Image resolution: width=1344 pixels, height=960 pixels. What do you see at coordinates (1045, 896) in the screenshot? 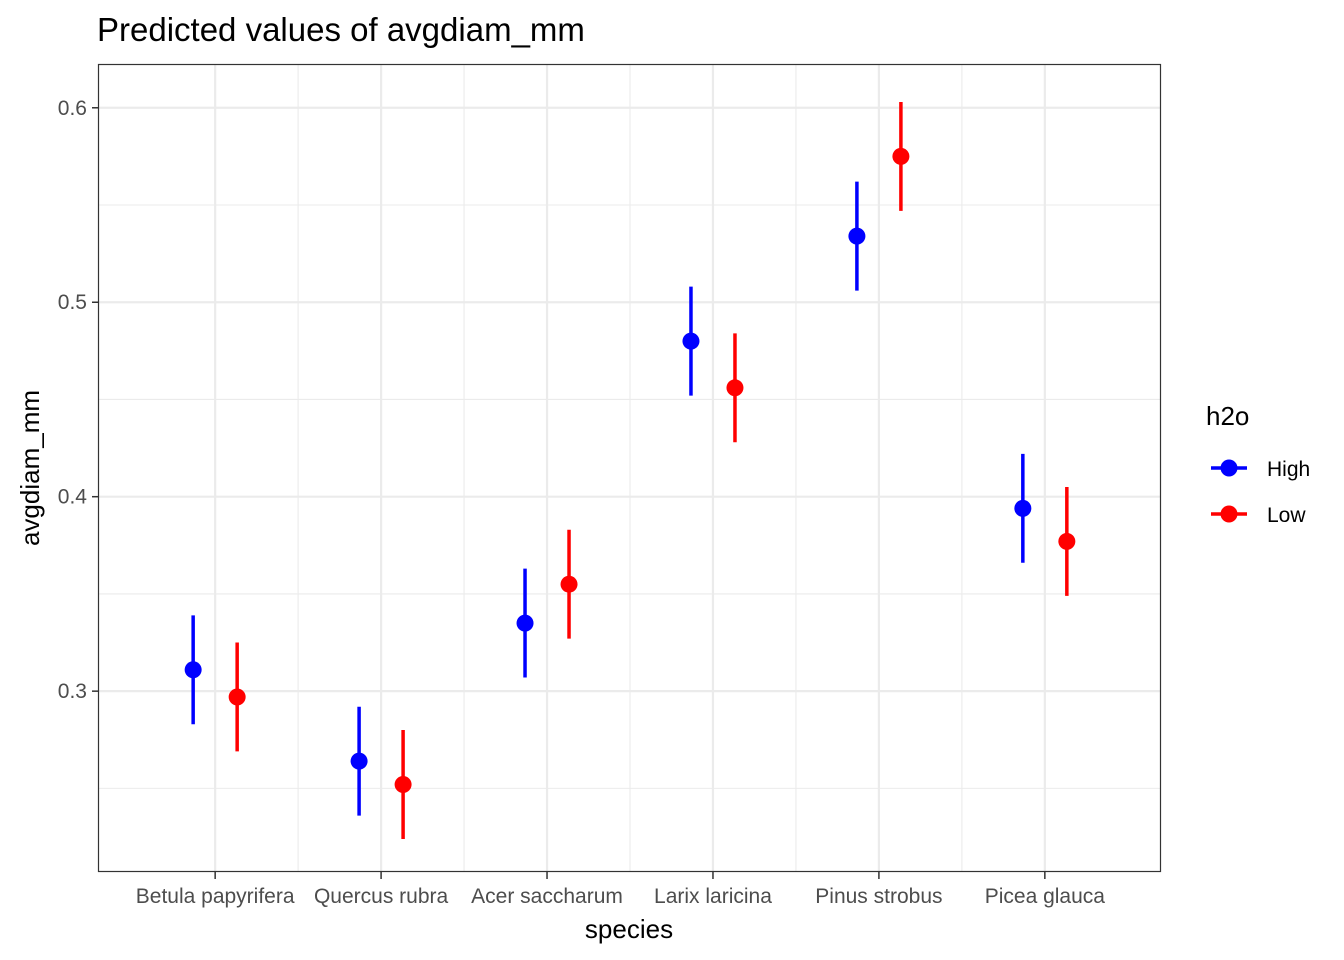
I see `x-tick-label: Picea glauca` at bounding box center [1045, 896].